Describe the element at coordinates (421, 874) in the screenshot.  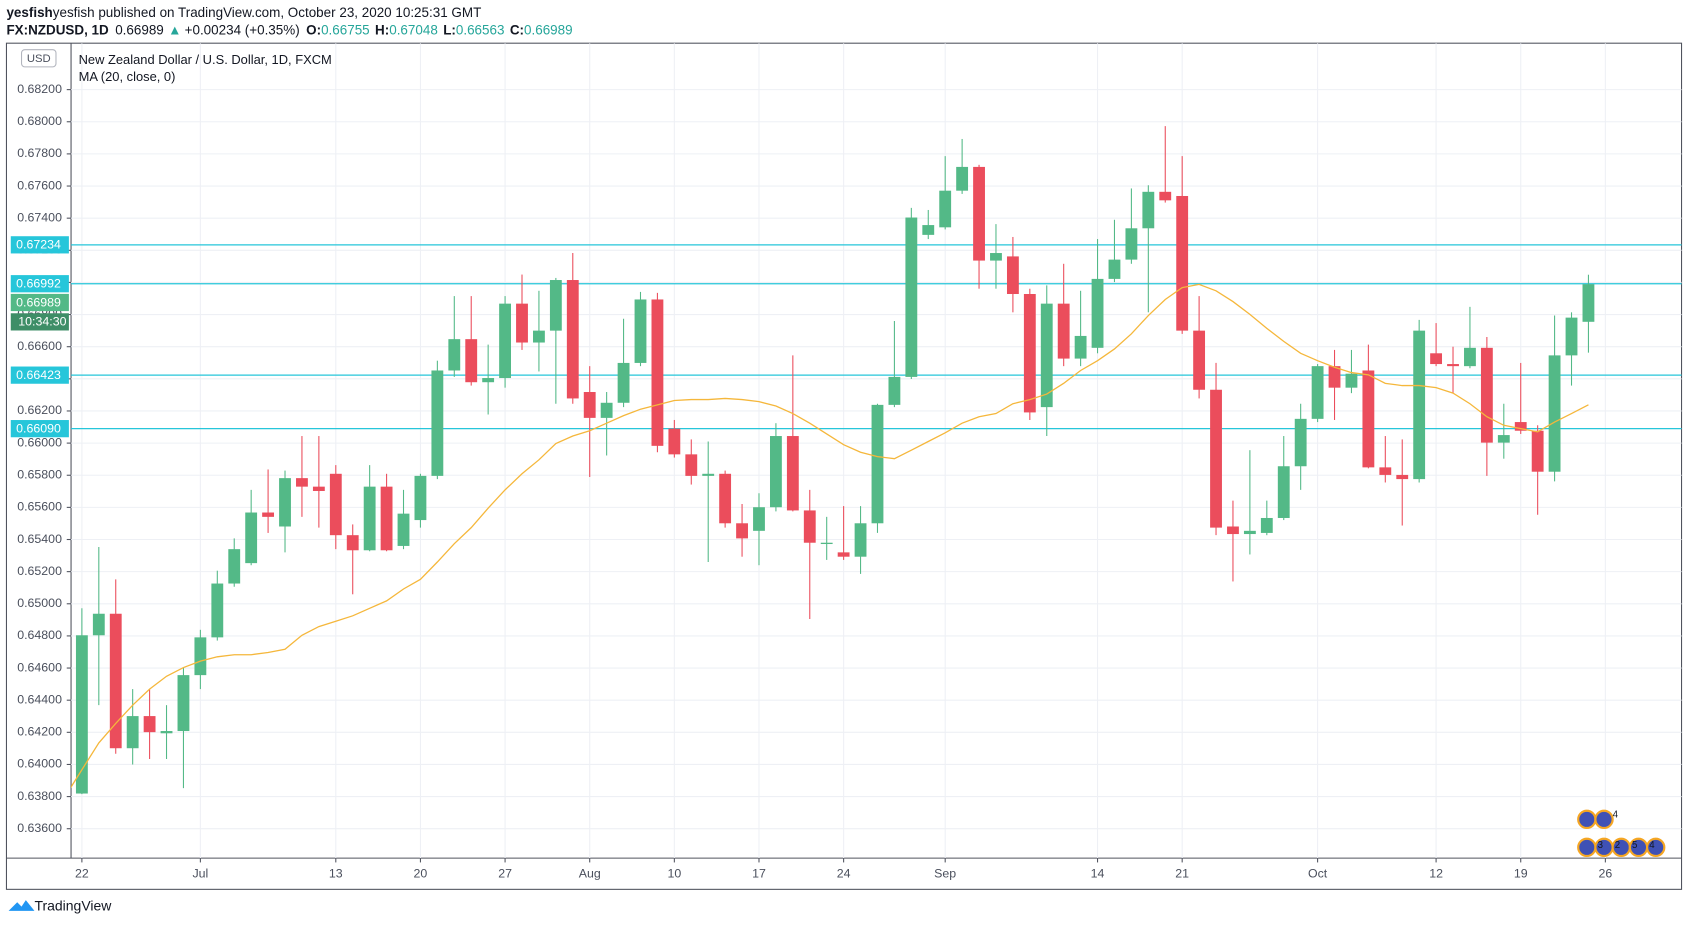
I see `x-tick-label: 20` at that location.